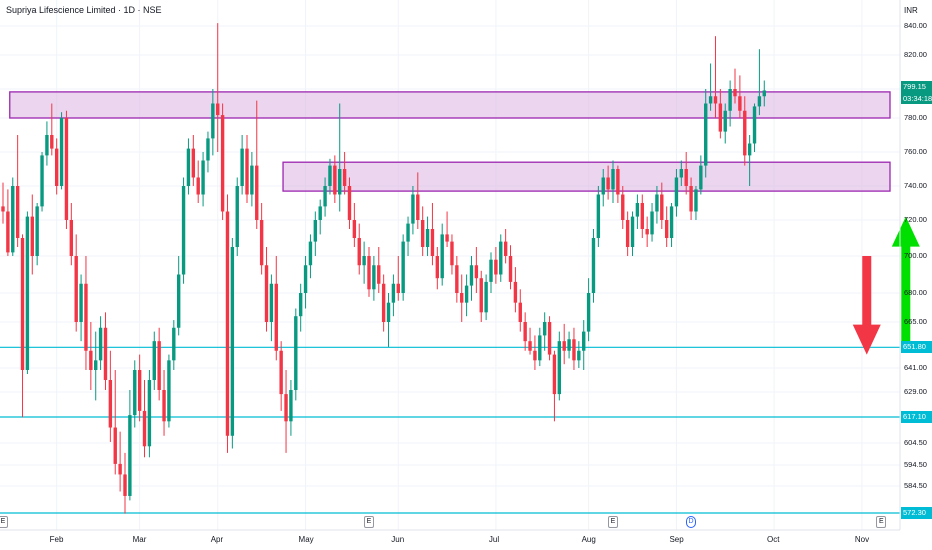  What do you see at coordinates (911, 10) in the screenshot?
I see `currency-label: INR` at bounding box center [911, 10].